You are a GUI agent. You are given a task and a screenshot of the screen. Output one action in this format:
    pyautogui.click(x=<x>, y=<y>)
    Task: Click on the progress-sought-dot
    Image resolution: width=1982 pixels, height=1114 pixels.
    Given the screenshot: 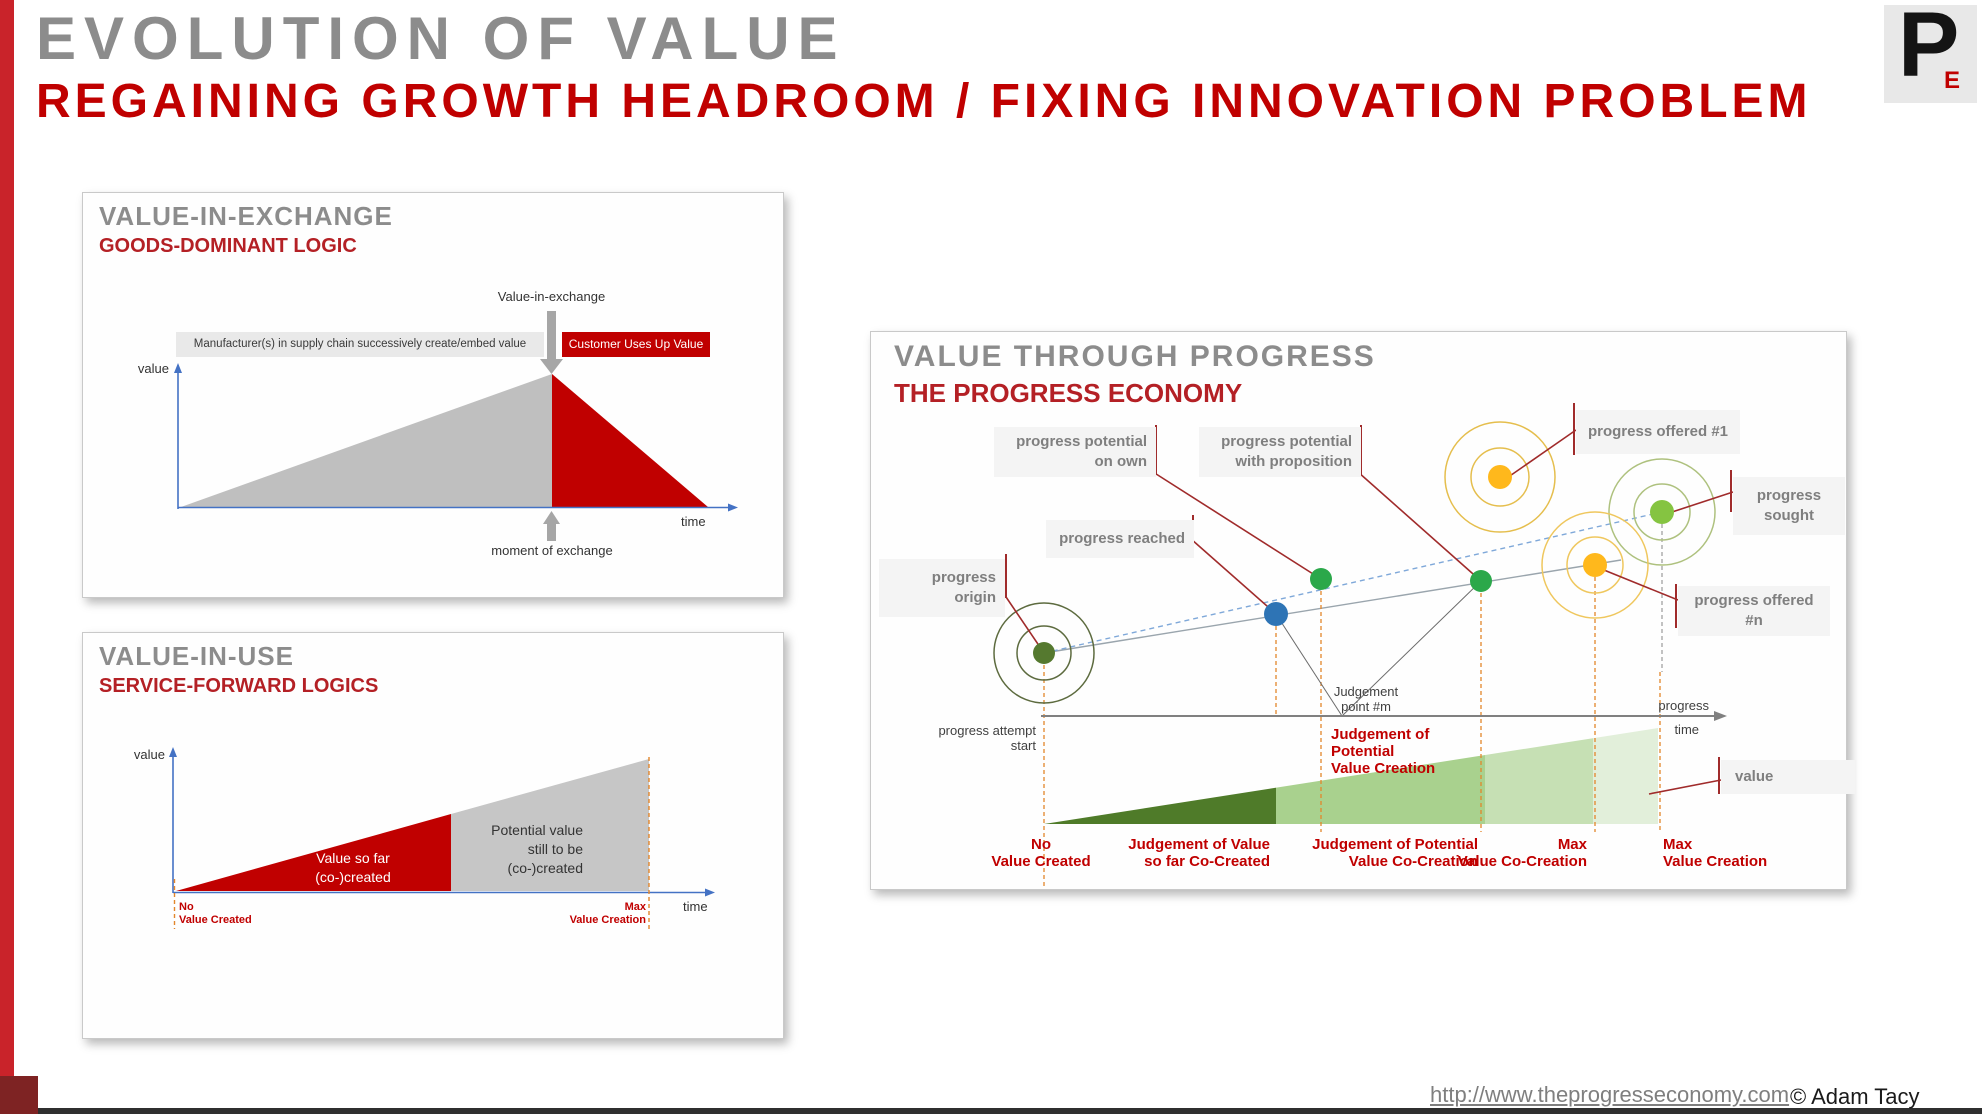 What is the action you would take?
    pyautogui.click(x=1662, y=512)
    